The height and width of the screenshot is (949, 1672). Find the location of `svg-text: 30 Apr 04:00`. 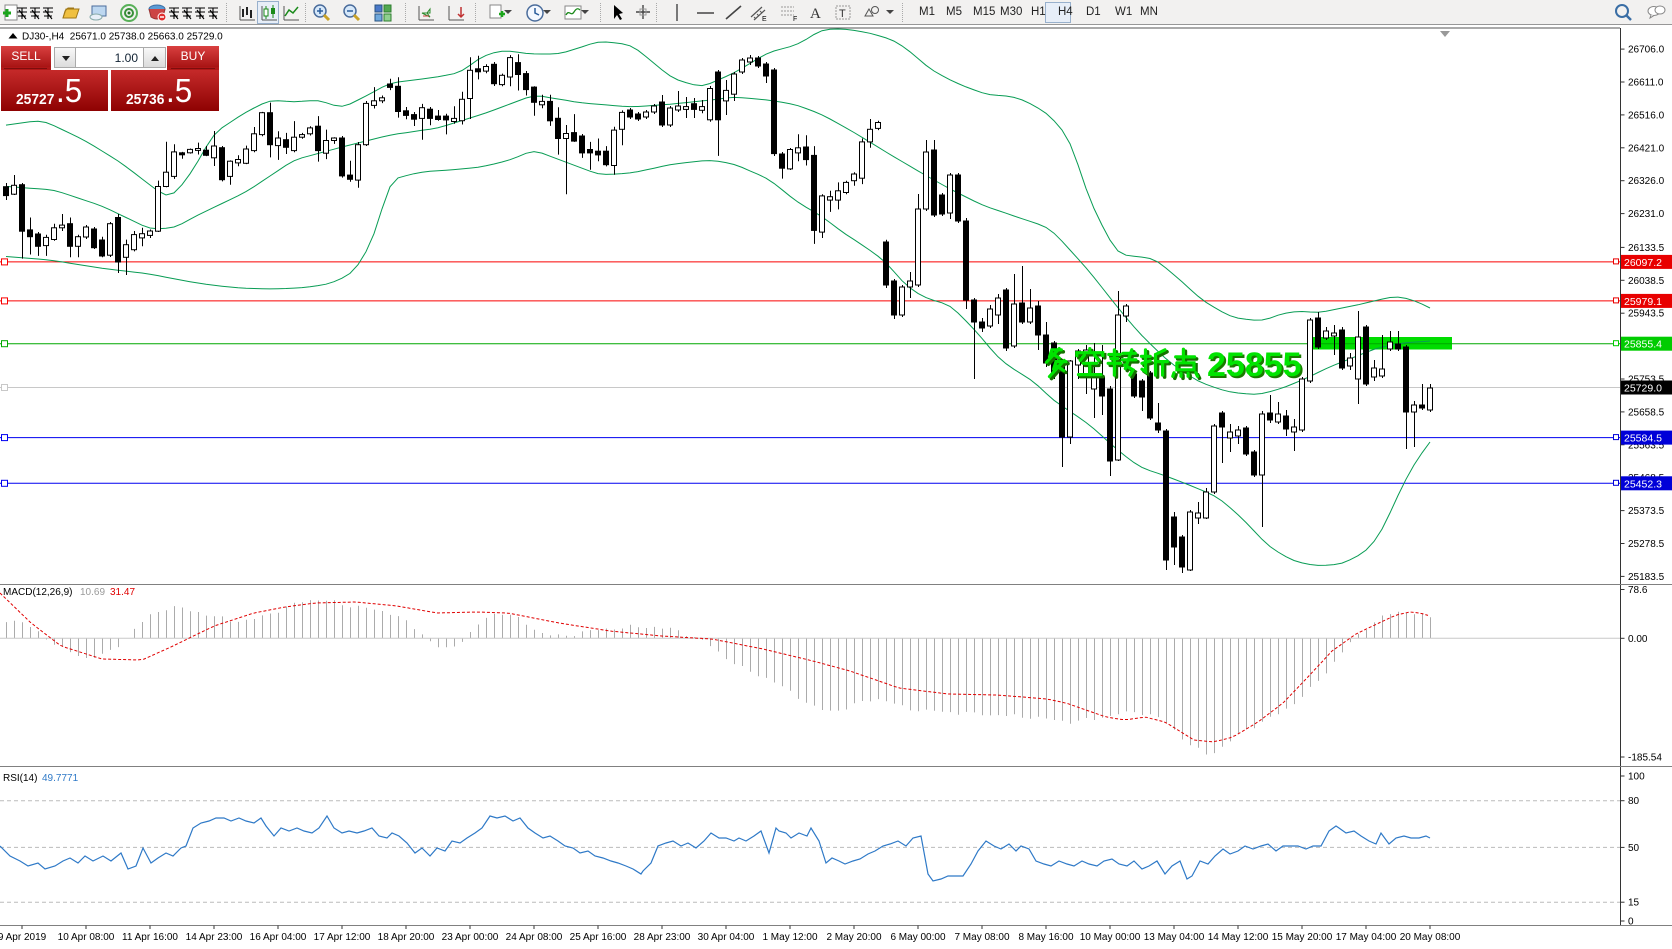

svg-text: 30 Apr 04:00 is located at coordinates (726, 937).